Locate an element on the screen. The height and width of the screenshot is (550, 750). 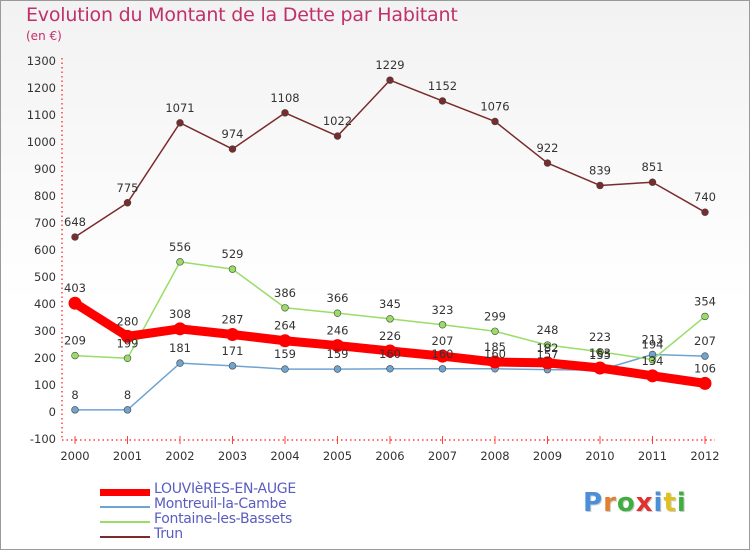
data-label: 354 is located at coordinates (705, 301).